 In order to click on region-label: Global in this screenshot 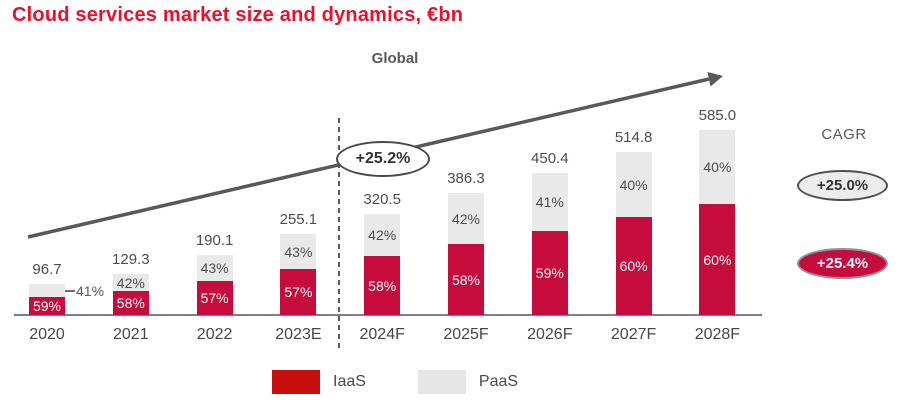, I will do `click(395, 58)`.